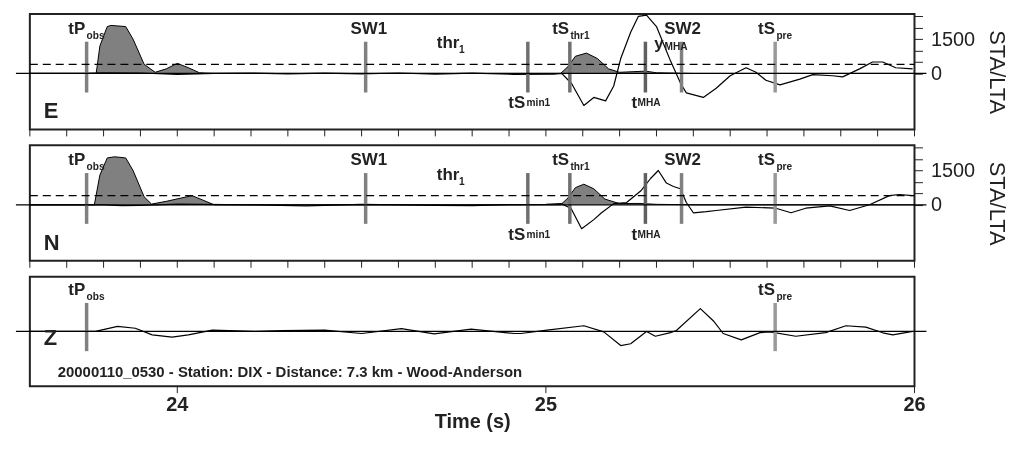  I want to click on annotation: N, so click(51, 242).